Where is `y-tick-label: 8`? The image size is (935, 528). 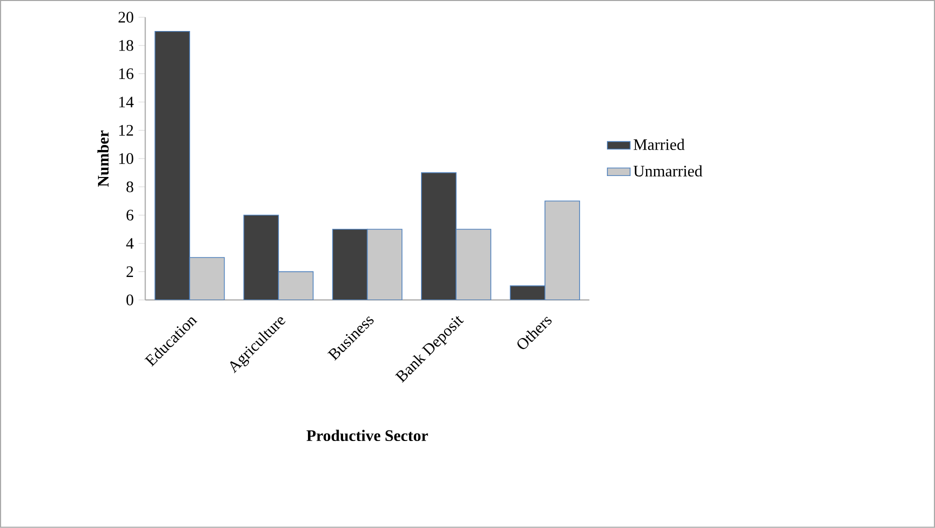 y-tick-label: 8 is located at coordinates (130, 187).